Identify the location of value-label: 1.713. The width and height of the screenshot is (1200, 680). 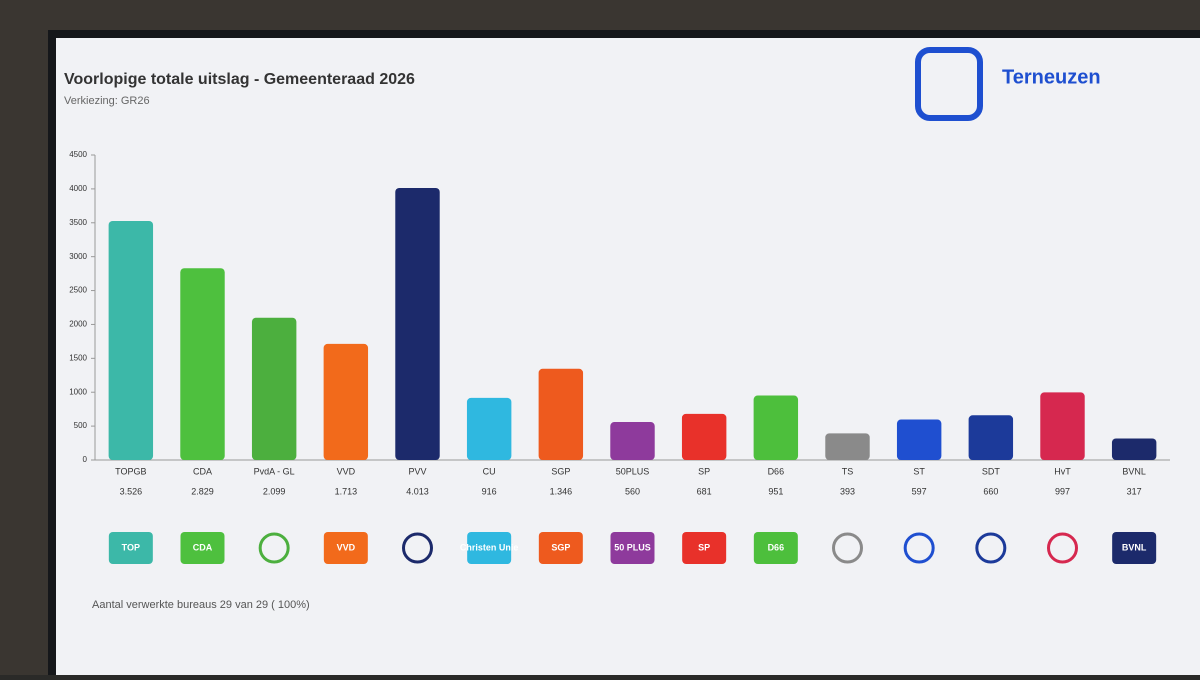
(346, 491).